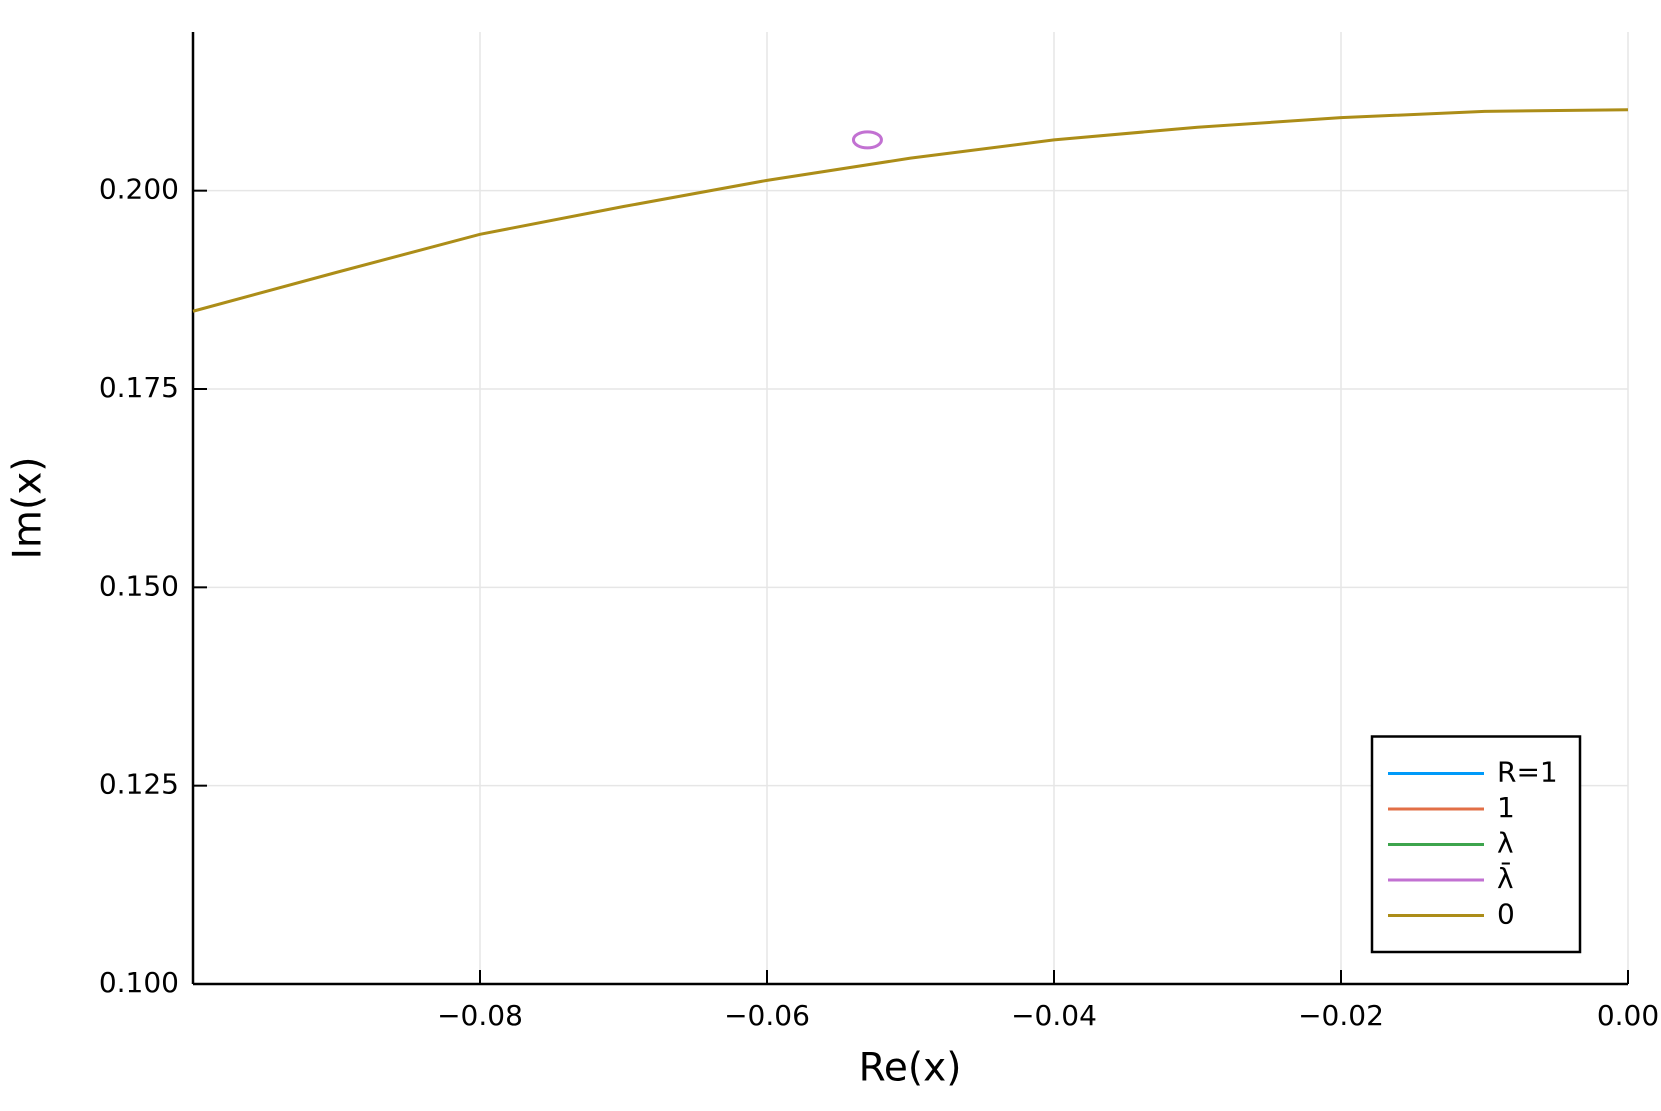  Describe the element at coordinates (767, 1015) in the screenshot. I see `x-tick-label: −0.06` at that location.